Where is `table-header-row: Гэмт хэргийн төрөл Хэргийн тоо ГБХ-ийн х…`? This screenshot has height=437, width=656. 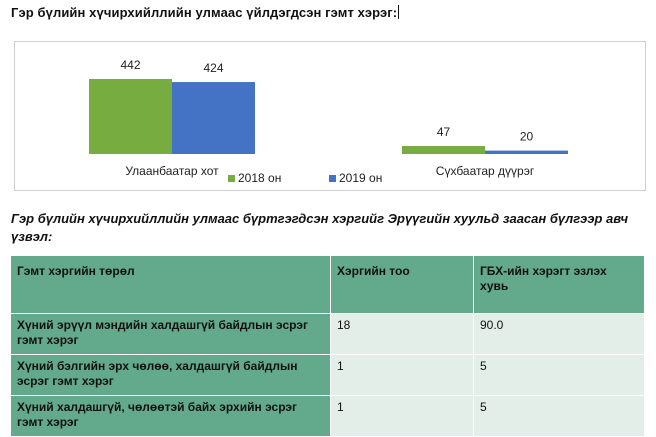
table-header-row: Гэмт хэргийн төрөл Хэргийн тоо ГБХ-ийн х… is located at coordinates (327, 284).